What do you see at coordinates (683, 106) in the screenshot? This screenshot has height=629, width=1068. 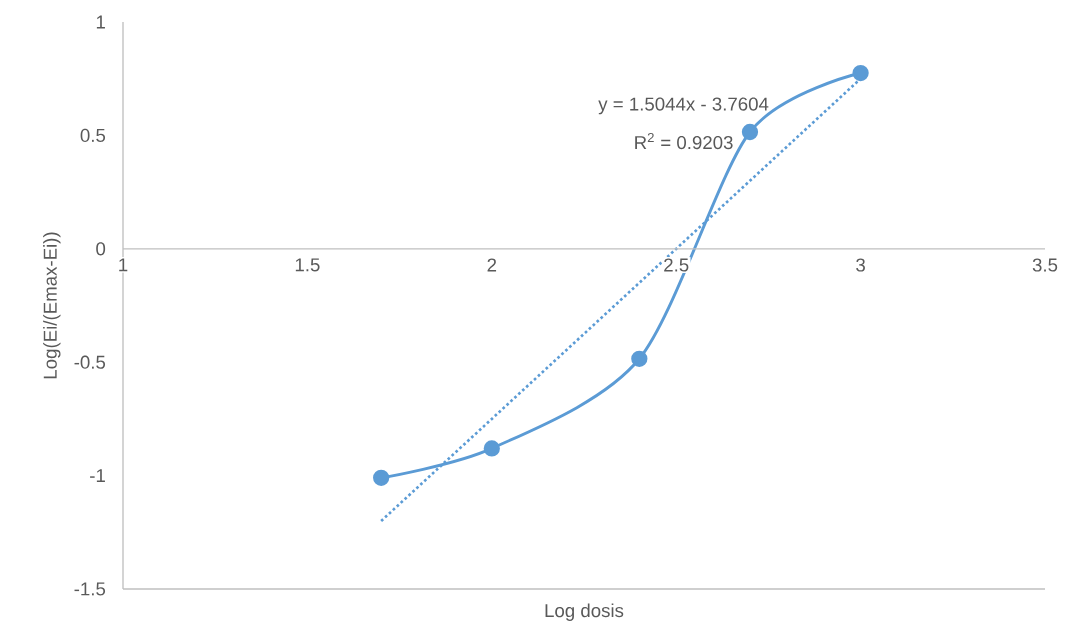 I see `annotation: y = 1.5044x - 3.7604` at bounding box center [683, 106].